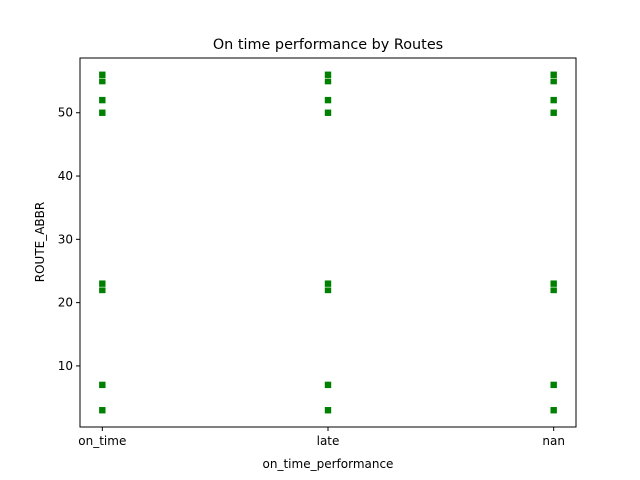 The width and height of the screenshot is (640, 480). What do you see at coordinates (65, 303) in the screenshot?
I see `y-tick-label: 20` at bounding box center [65, 303].